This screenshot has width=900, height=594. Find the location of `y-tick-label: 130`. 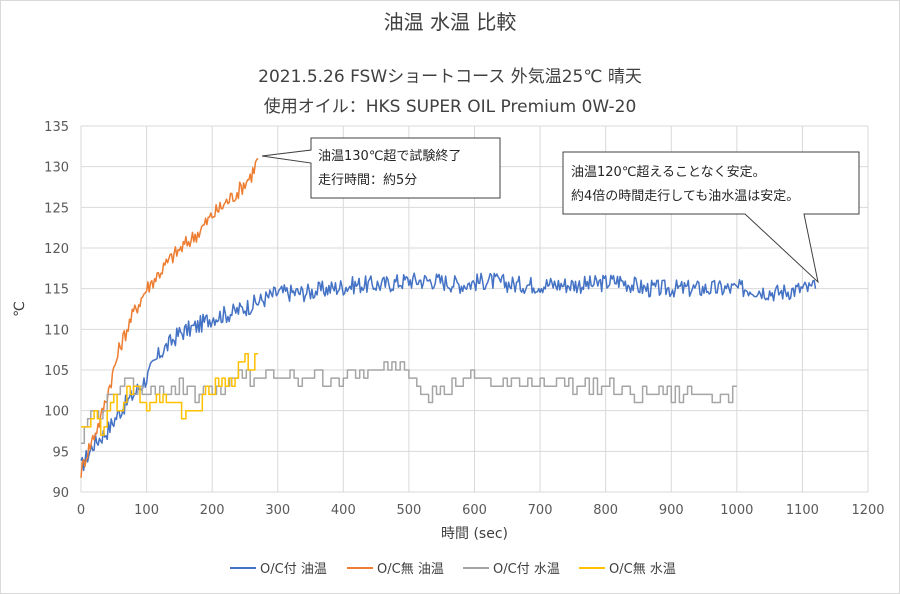

y-tick-label: 130 is located at coordinates (56, 168).